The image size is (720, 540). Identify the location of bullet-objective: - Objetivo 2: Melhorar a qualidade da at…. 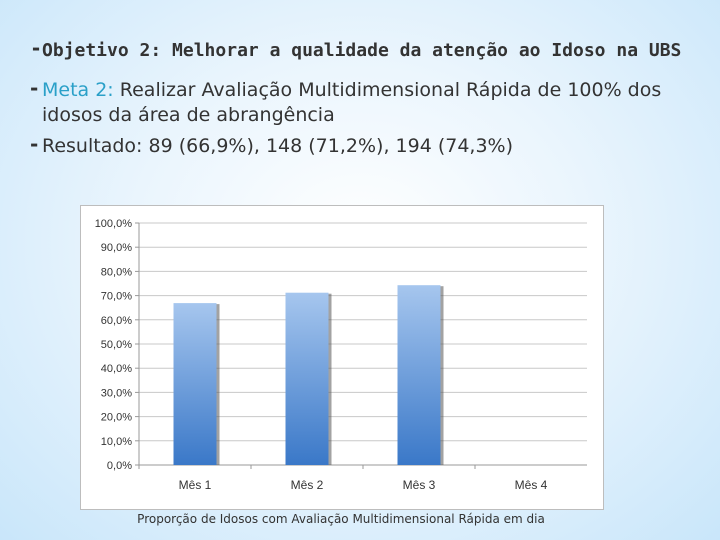
(370, 51).